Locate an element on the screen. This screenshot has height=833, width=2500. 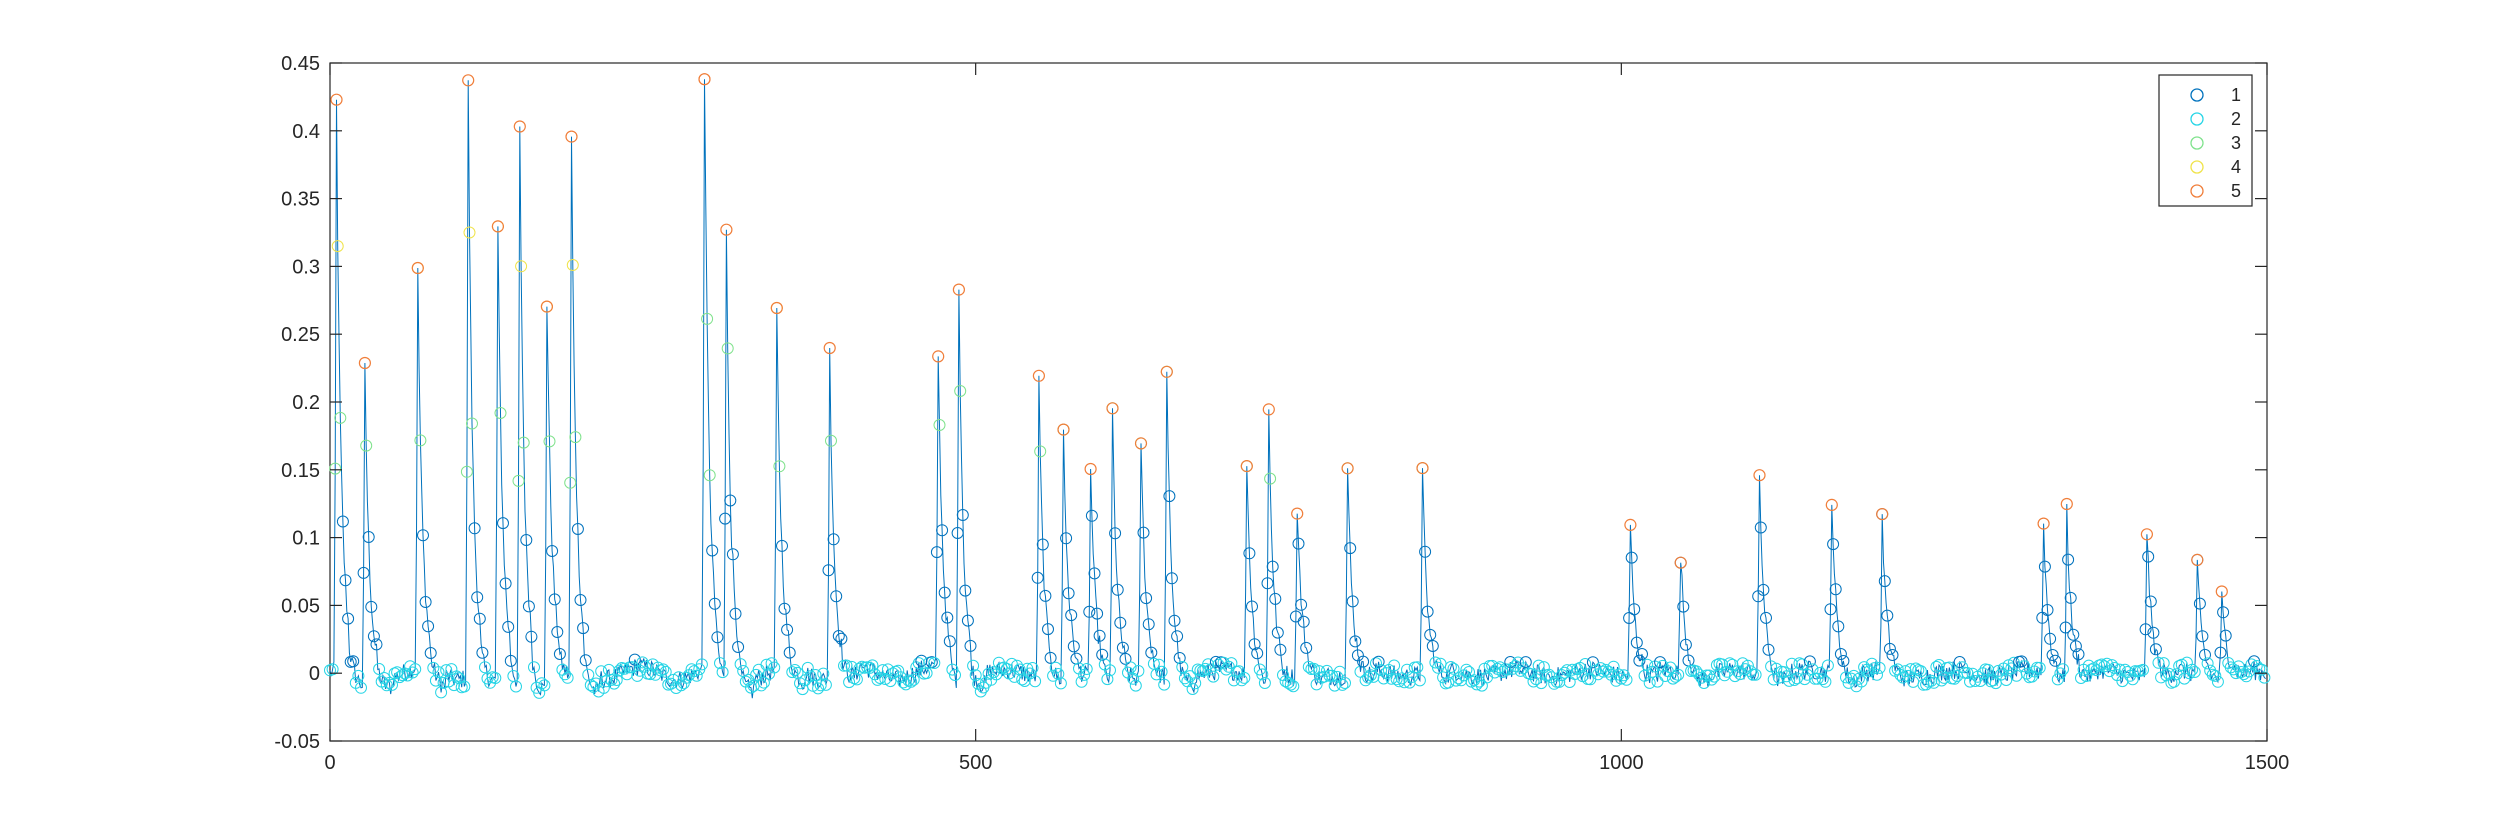
y-tick-label: 0.25 is located at coordinates (300, 335).